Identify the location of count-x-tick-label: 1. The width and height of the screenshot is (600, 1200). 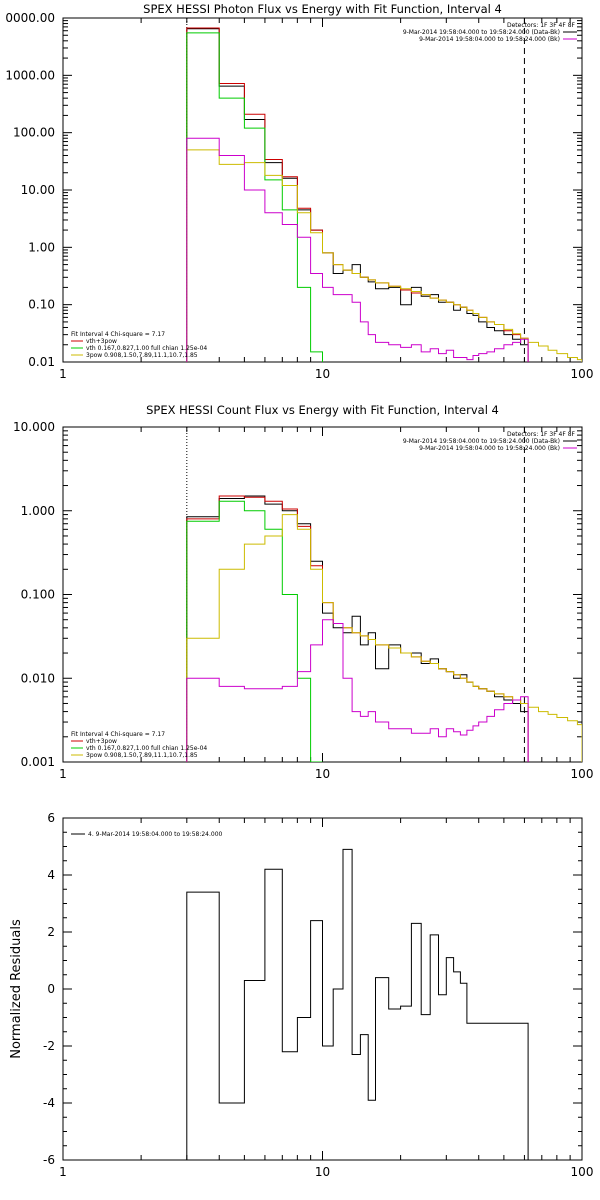
(63, 774).